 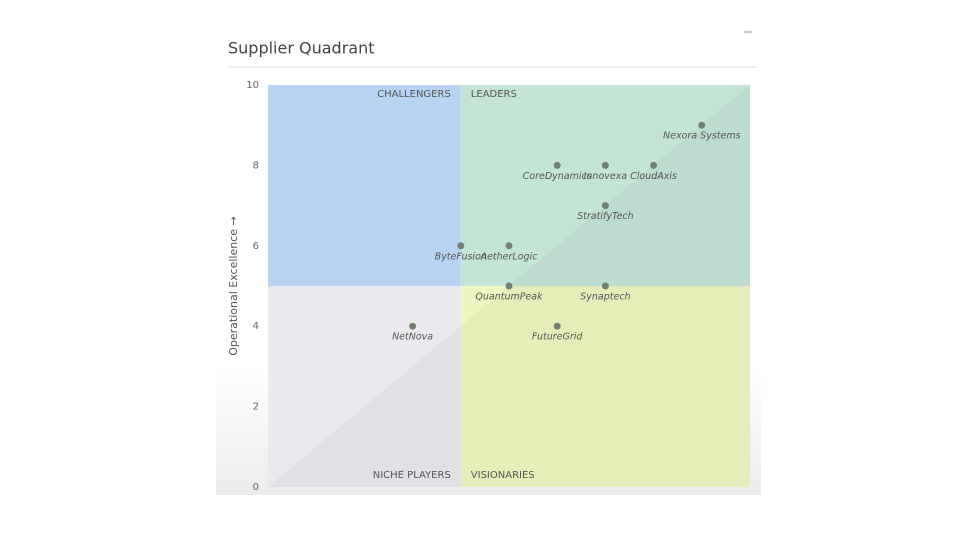 What do you see at coordinates (606, 176) in the screenshot?
I see `point-label: Innovexa` at bounding box center [606, 176].